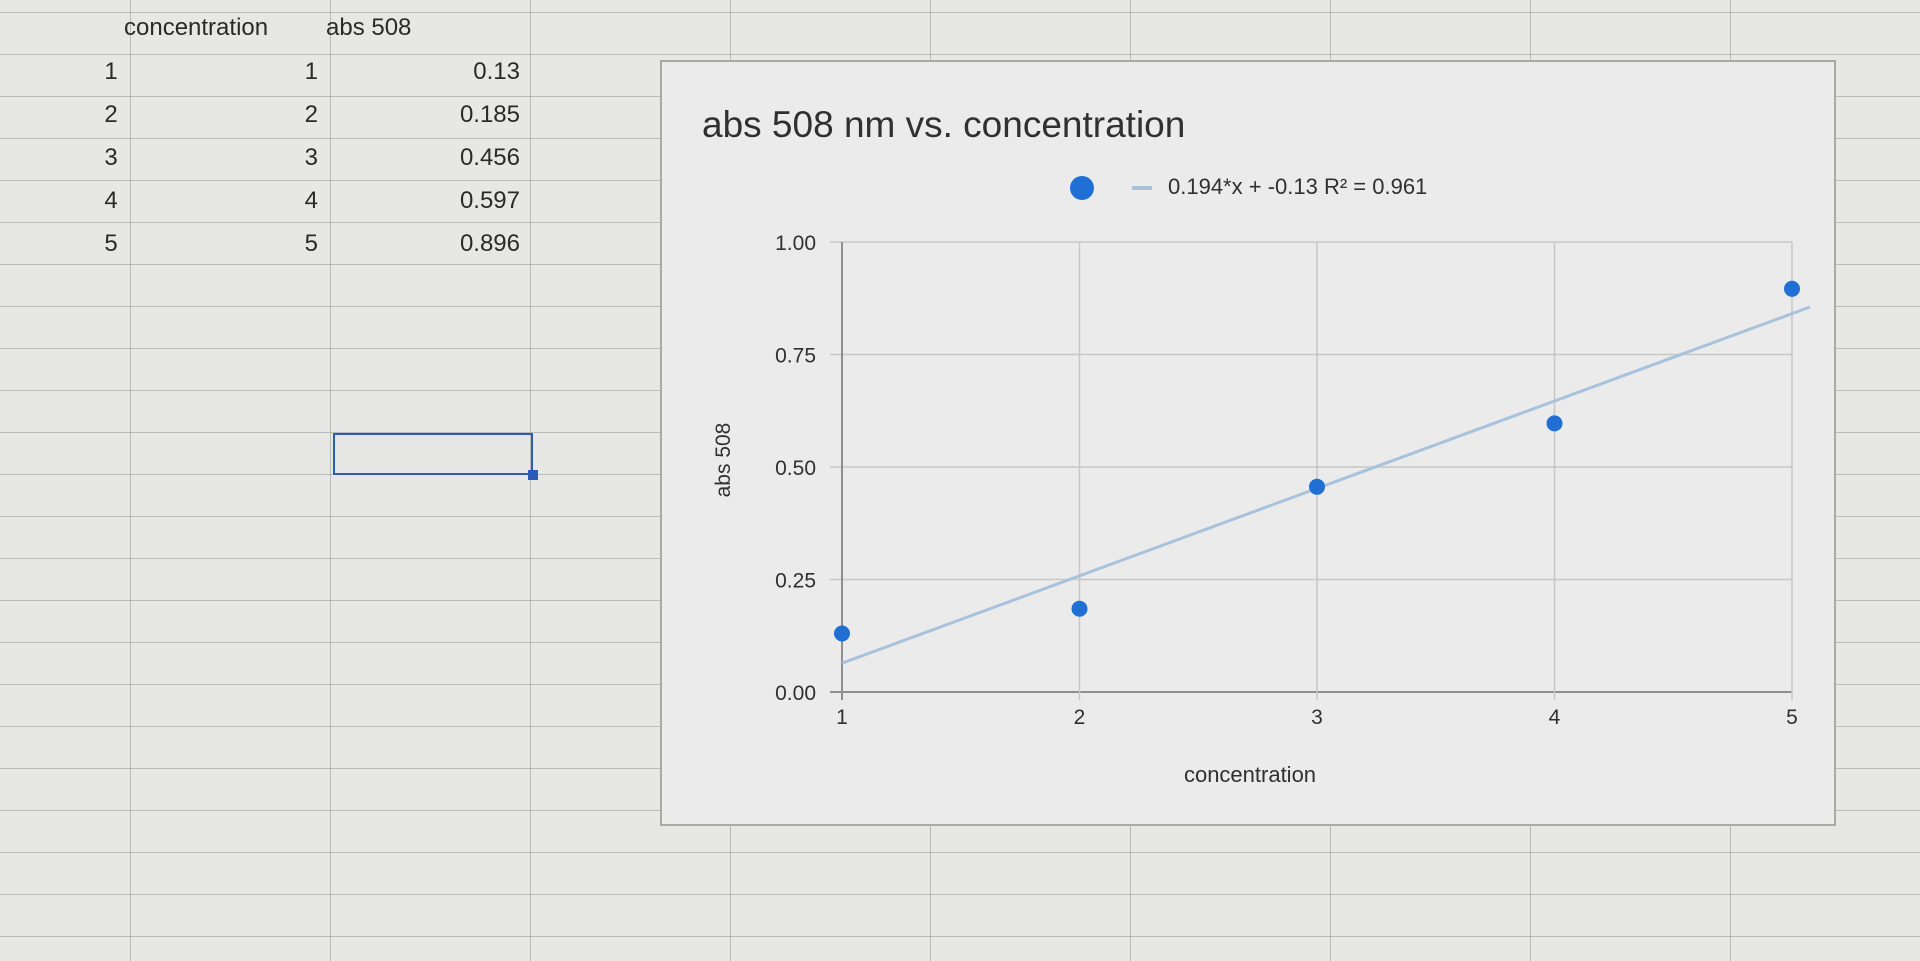 The height and width of the screenshot is (961, 1920). Describe the element at coordinates (111, 200) in the screenshot. I see `row-number: 4` at that location.